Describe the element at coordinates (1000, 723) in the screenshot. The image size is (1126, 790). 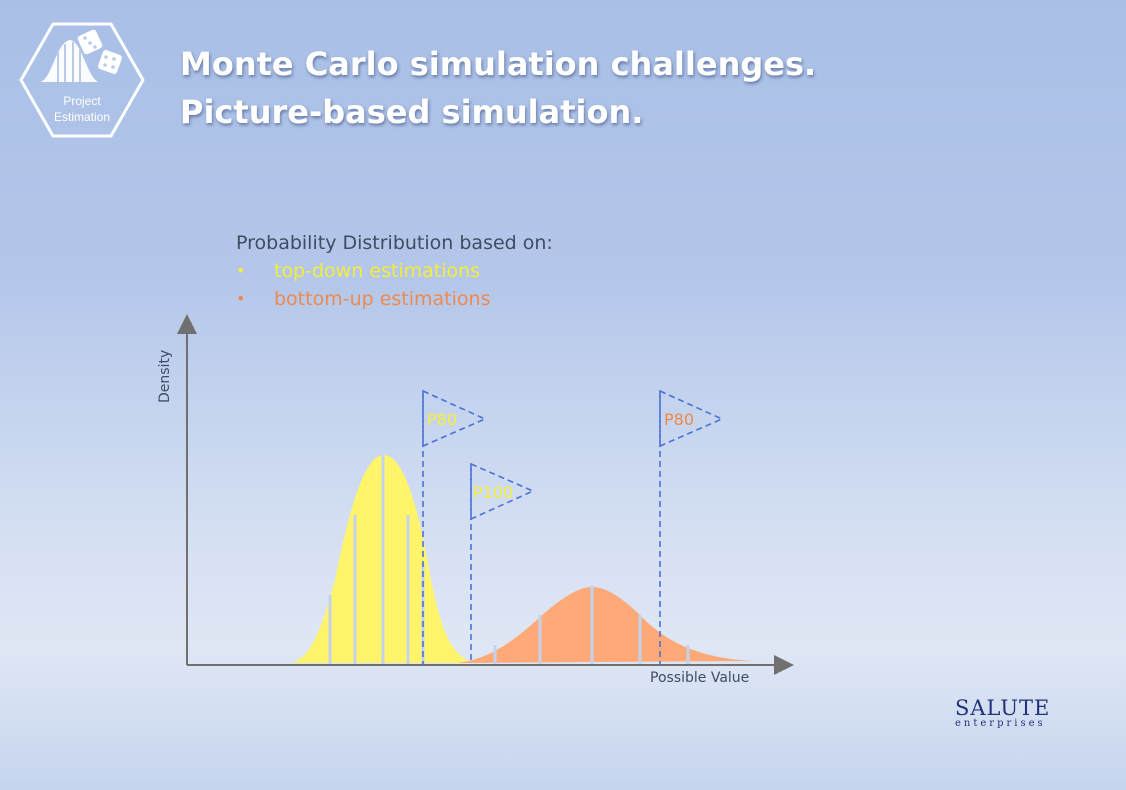
I see `brand-subtitle: enterprises` at that location.